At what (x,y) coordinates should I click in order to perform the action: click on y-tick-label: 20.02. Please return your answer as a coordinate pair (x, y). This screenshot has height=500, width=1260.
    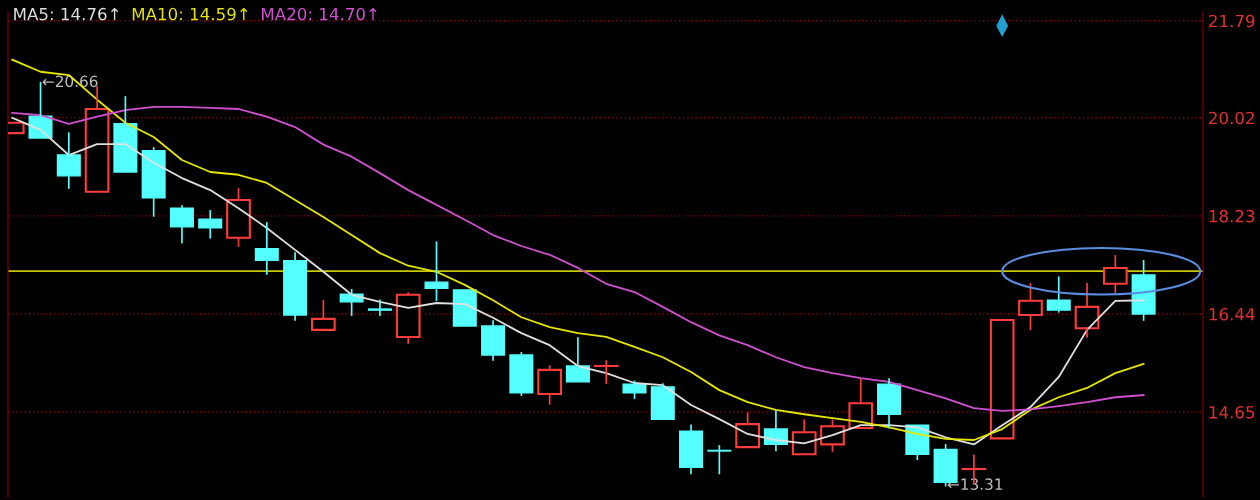
    Looking at the image, I should click on (1231, 118).